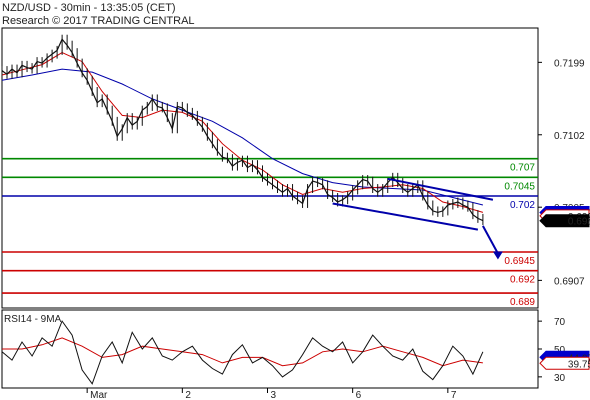 The width and height of the screenshot is (590, 400). Describe the element at coordinates (454, 395) in the screenshot. I see `x-axis-label: 7` at that location.